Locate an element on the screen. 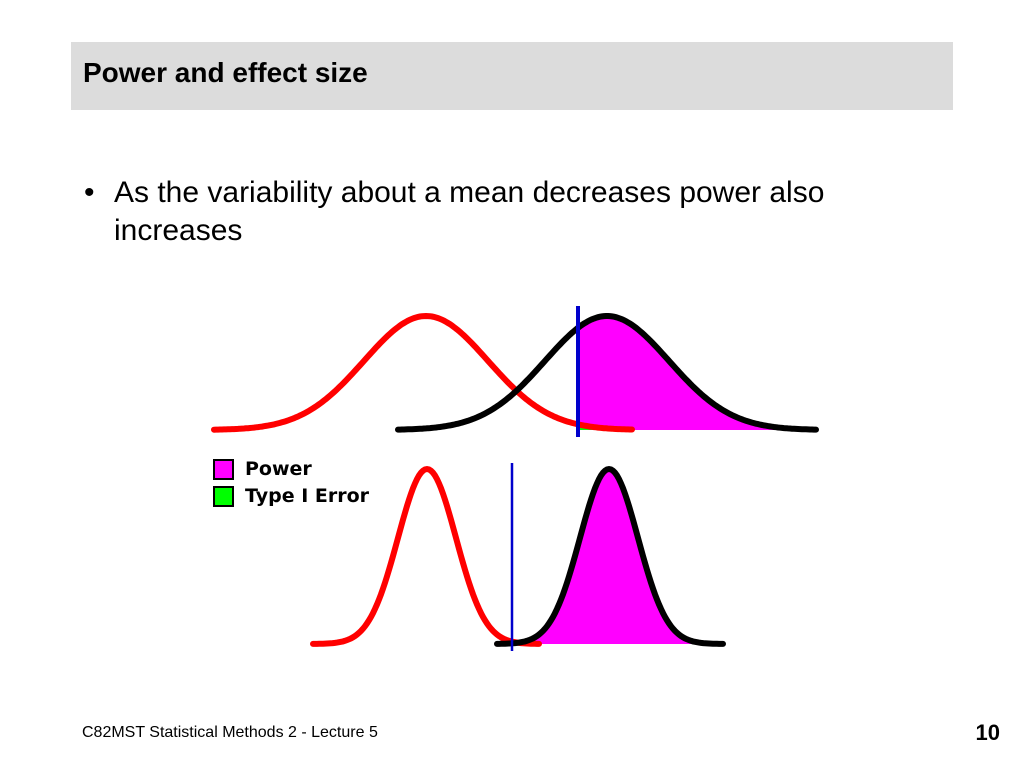 The height and width of the screenshot is (768, 1024). panel-high-variability is located at coordinates (515, 371).